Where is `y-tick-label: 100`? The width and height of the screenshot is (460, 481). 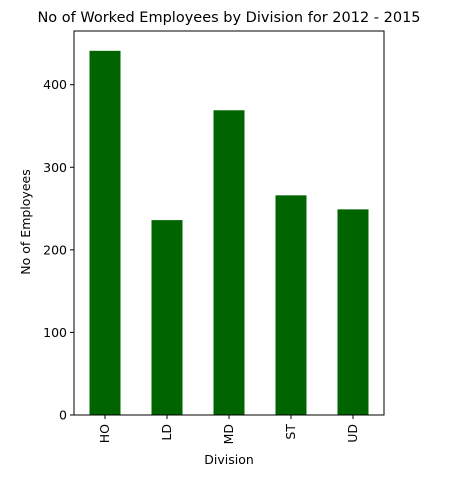 y-tick-label: 100 is located at coordinates (55, 332).